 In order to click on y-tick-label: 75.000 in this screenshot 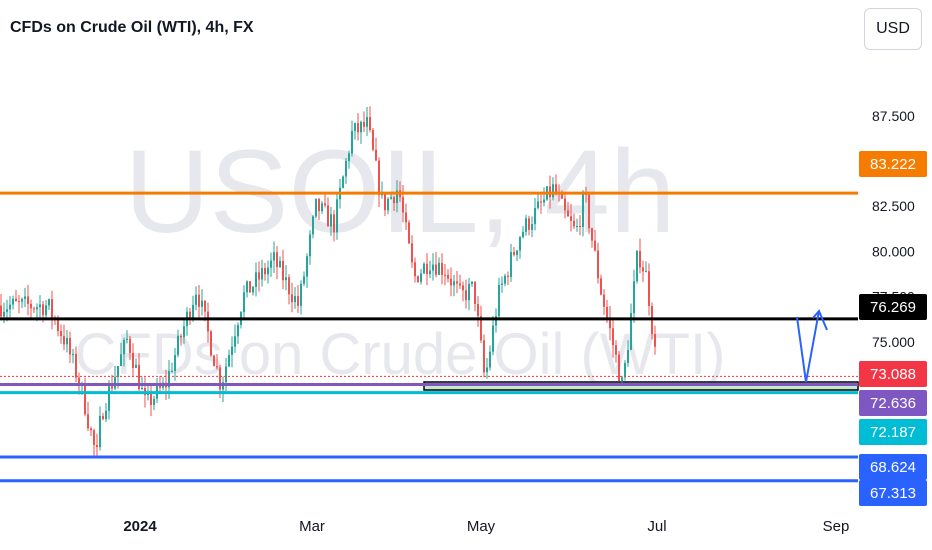, I will do `click(893, 342)`.